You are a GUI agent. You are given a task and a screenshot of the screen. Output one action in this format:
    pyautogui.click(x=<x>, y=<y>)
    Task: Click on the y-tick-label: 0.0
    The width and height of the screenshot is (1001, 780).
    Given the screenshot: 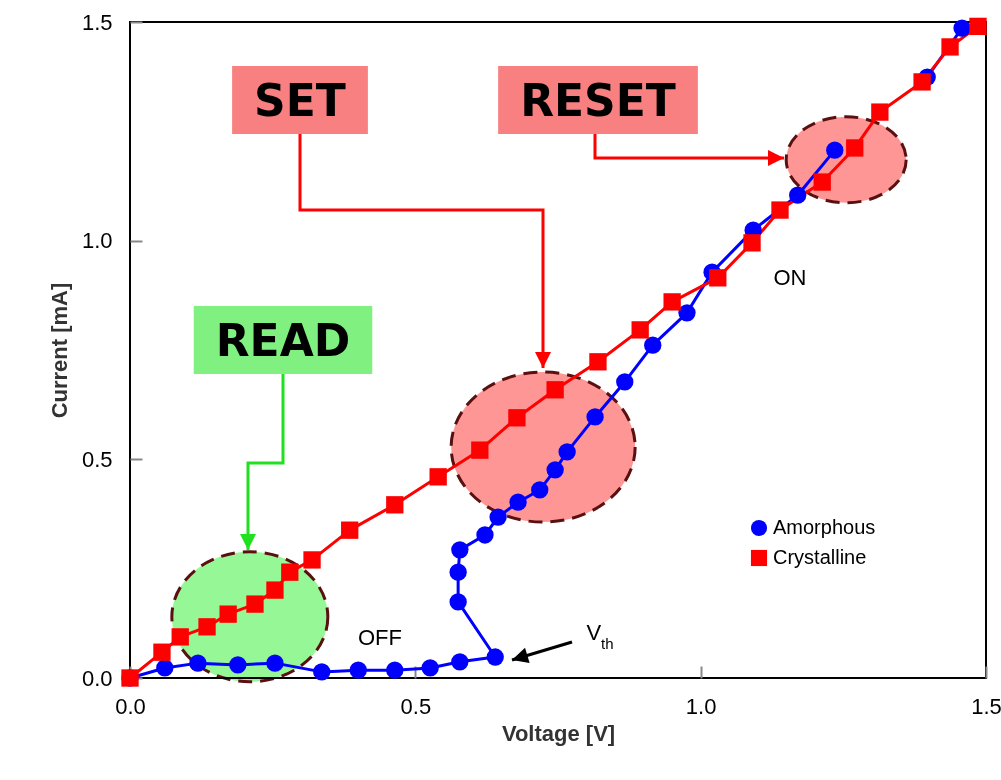 What is the action you would take?
    pyautogui.click(x=97, y=678)
    